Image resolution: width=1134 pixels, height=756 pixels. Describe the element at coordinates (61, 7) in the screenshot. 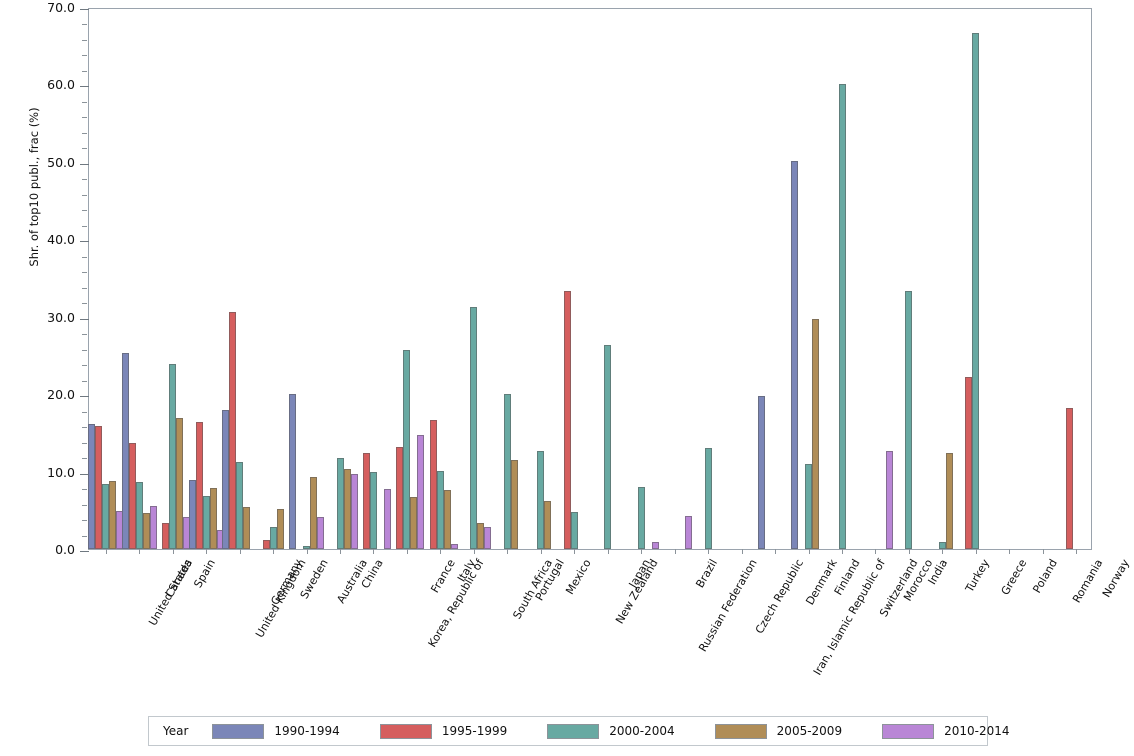

I see `y-tick-label: 70.0` at that location.